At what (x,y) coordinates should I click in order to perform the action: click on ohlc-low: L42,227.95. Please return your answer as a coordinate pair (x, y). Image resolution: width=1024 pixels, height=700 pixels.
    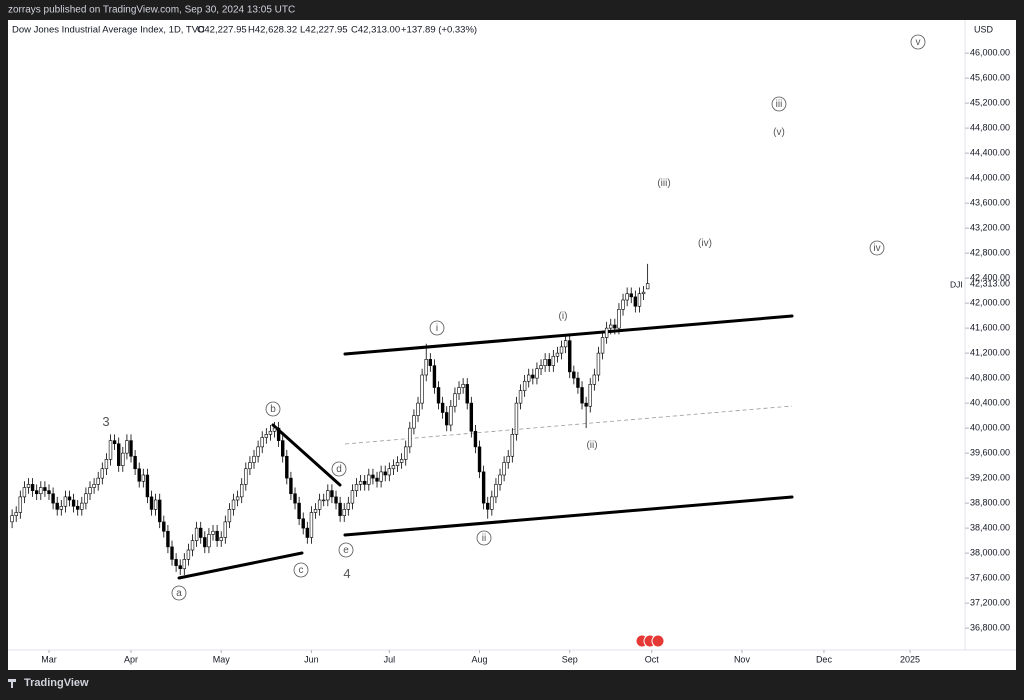
    Looking at the image, I should click on (324, 30).